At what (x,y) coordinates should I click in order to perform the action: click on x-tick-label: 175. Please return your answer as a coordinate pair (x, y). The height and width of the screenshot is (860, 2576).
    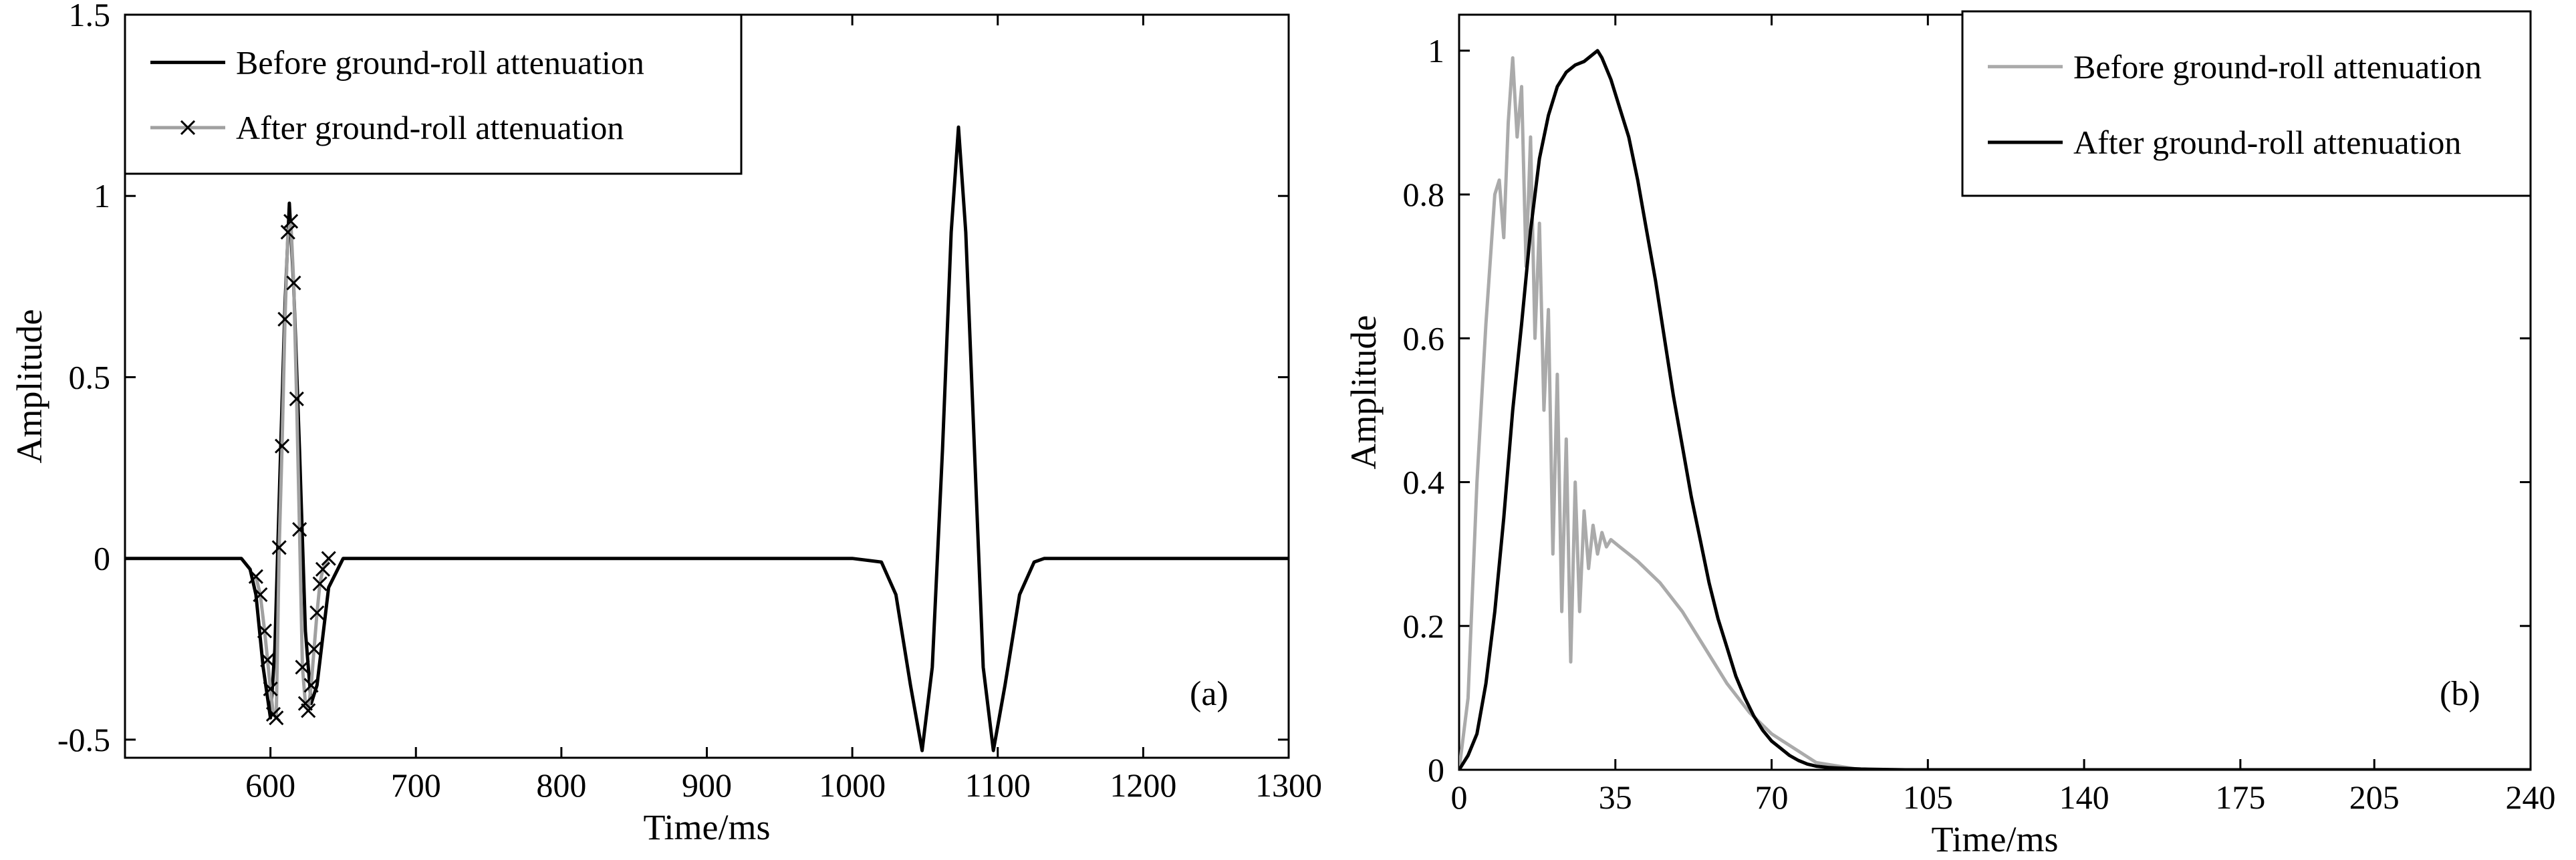
    Looking at the image, I should click on (2240, 797).